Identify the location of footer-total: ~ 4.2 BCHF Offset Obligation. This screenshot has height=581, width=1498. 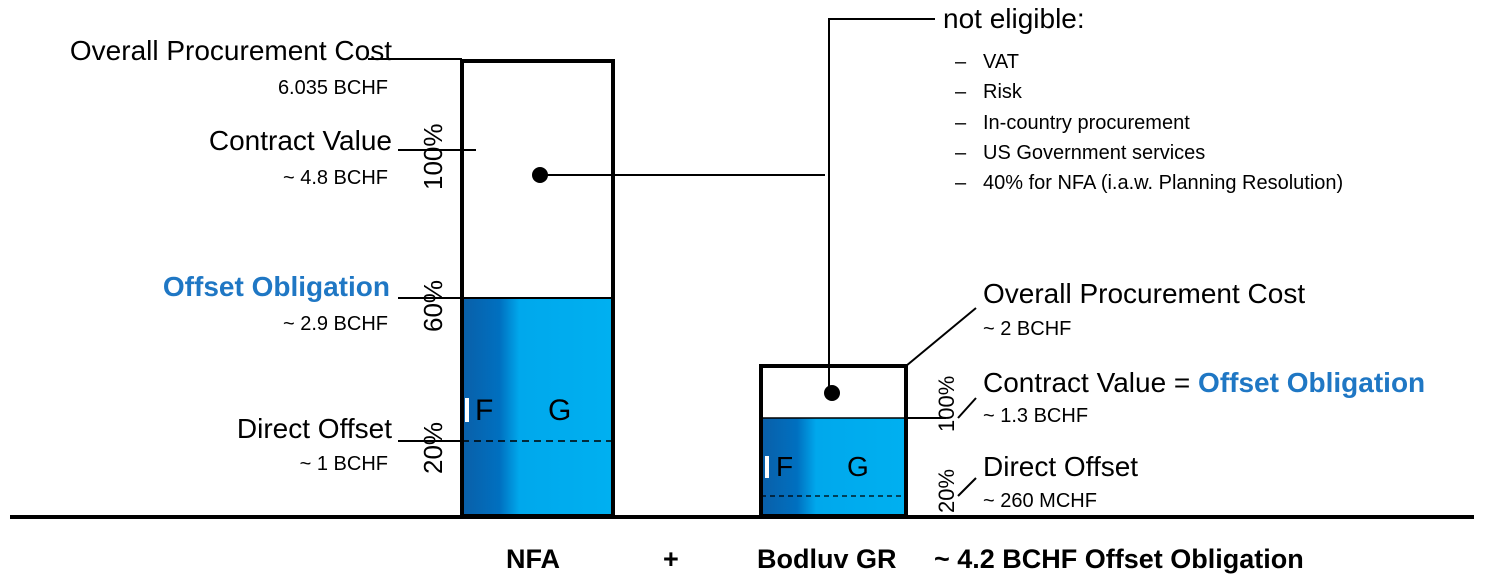
(1119, 559).